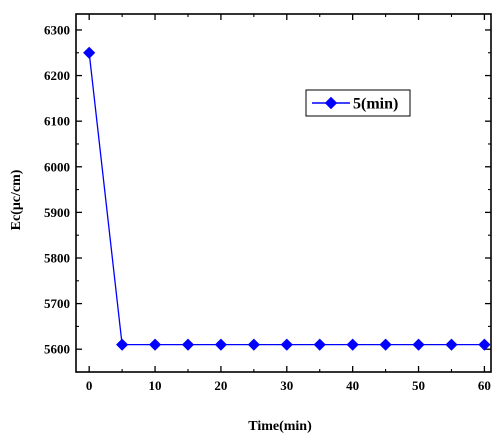 The height and width of the screenshot is (439, 493). What do you see at coordinates (418, 385) in the screenshot?
I see `x-tick-label: 50` at bounding box center [418, 385].